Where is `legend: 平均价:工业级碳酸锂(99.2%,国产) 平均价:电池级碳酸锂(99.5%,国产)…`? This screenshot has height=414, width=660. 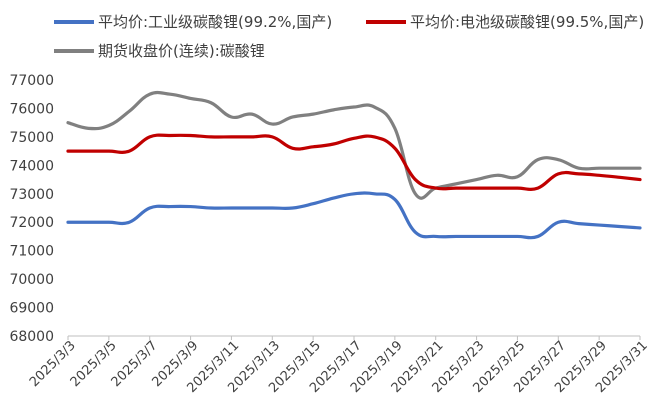 legend: 平均价:工业级碳酸锂(99.2%,国产) 平均价:电池级碳酸锂(99.5%,国产)… is located at coordinates (349, 36).